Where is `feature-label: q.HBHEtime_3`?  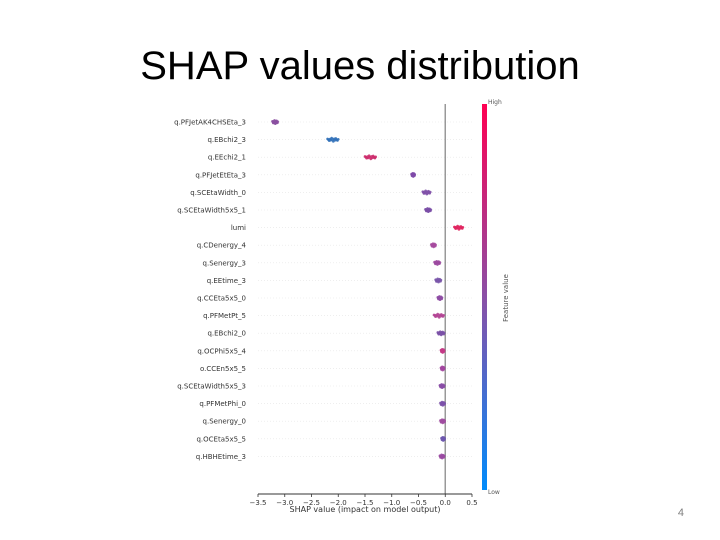
feature-label: q.HBHEtime_3 is located at coordinates (221, 457).